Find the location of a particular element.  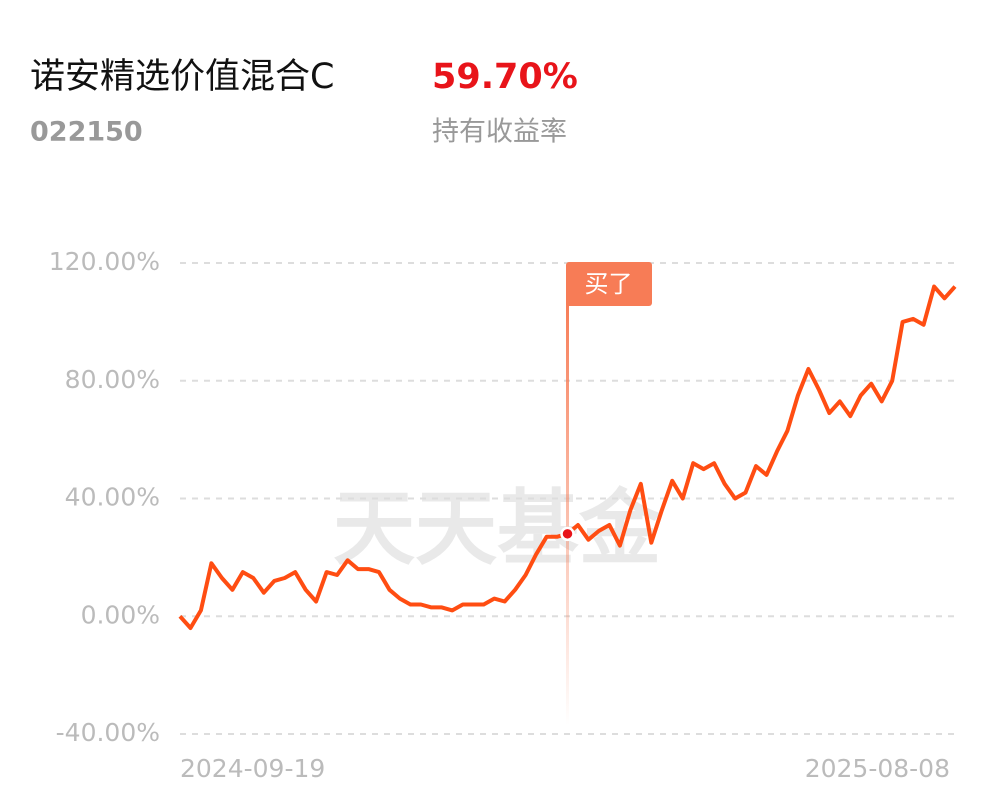

buy-line is located at coordinates (567, 512).